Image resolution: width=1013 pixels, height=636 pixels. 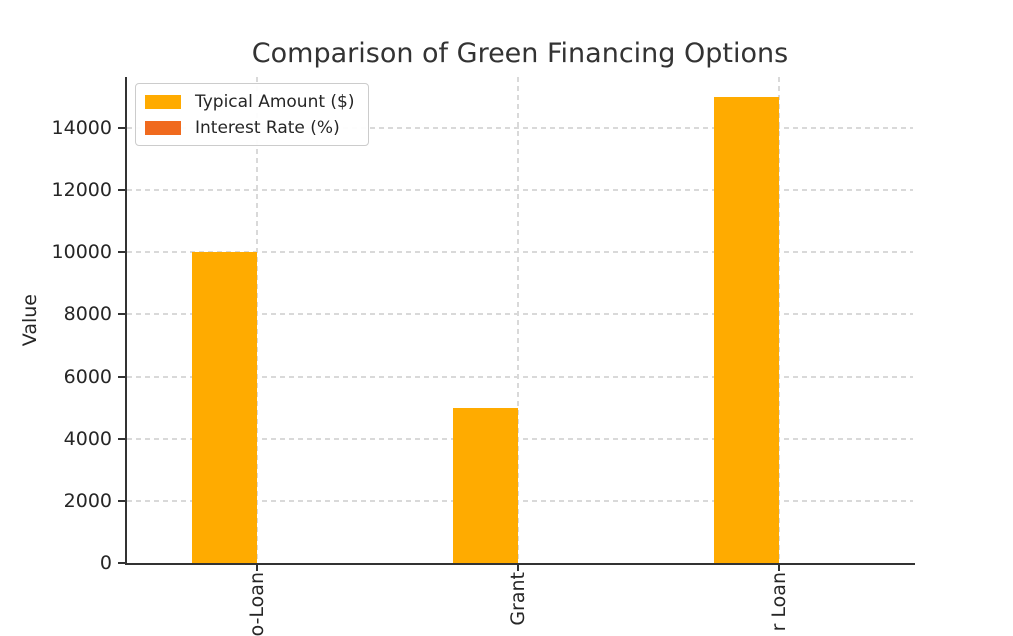 What do you see at coordinates (105, 563) in the screenshot?
I see `y-tick-label: 0` at bounding box center [105, 563].